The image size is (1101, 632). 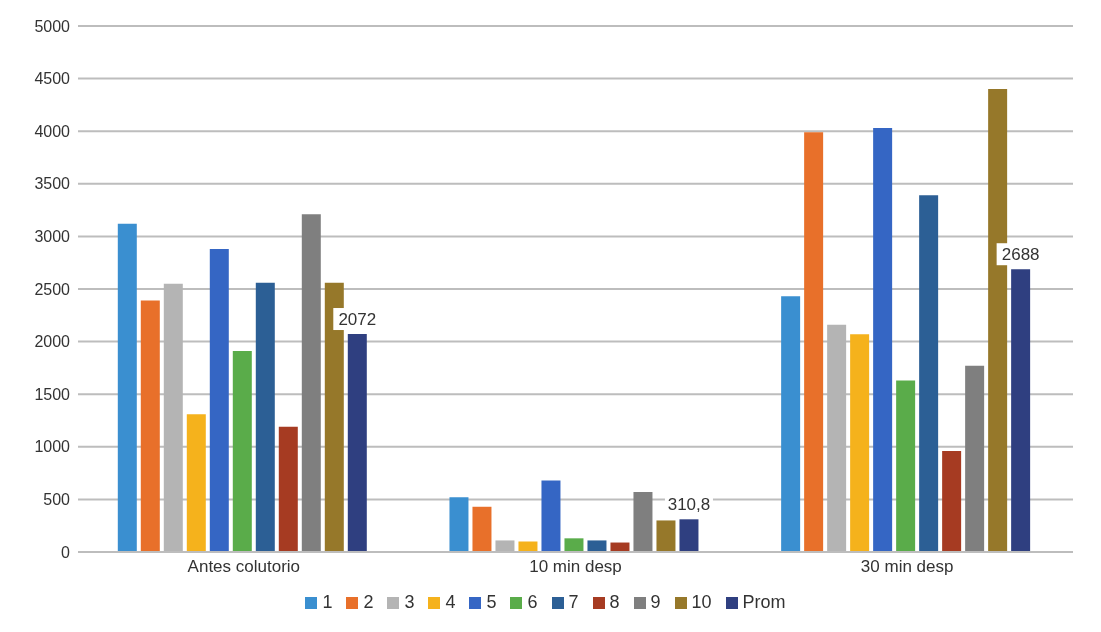 What do you see at coordinates (52, 289) in the screenshot?
I see `y-tick-label: 2500` at bounding box center [52, 289].